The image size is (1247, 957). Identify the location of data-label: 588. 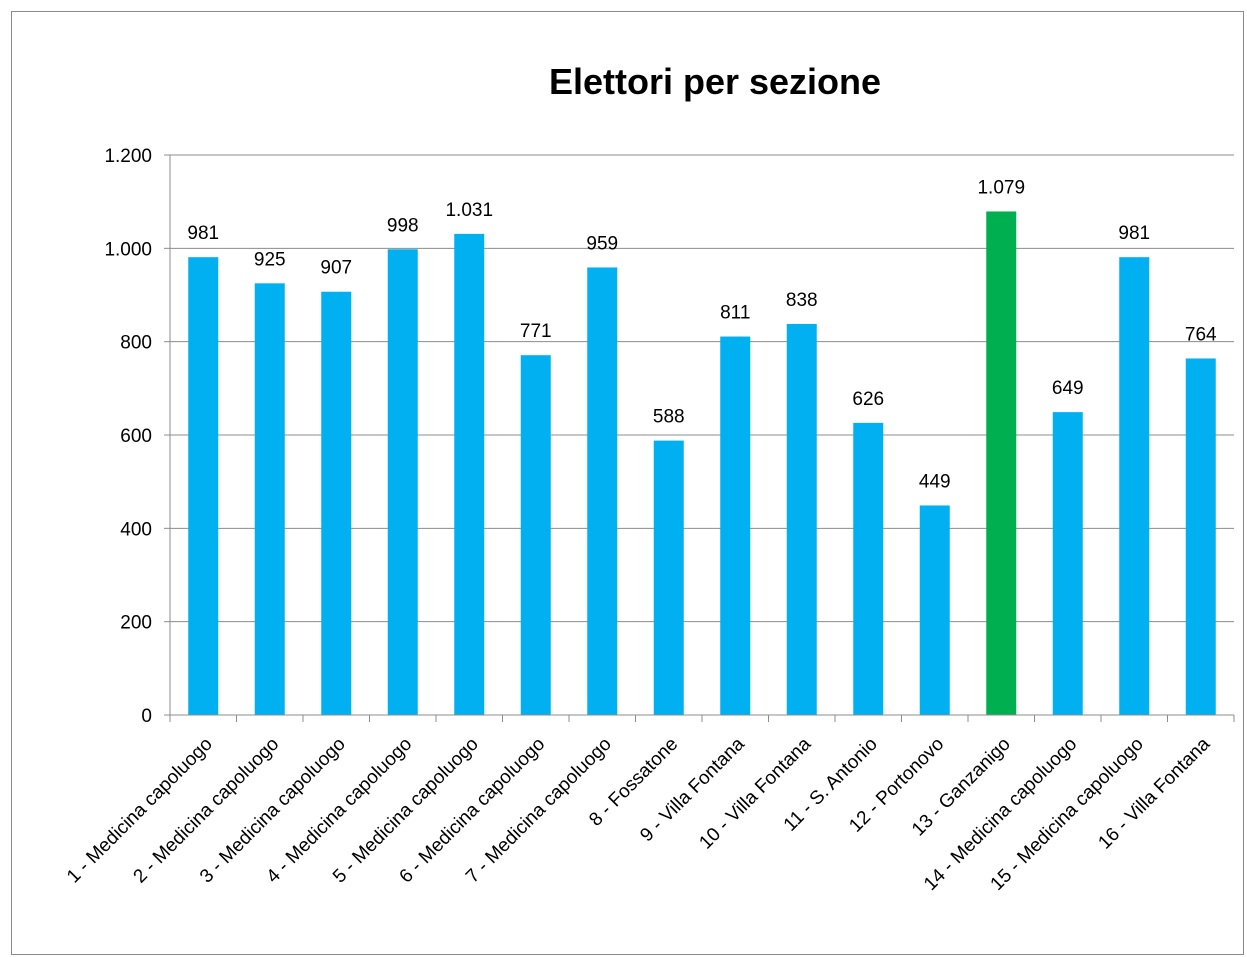
(669, 417).